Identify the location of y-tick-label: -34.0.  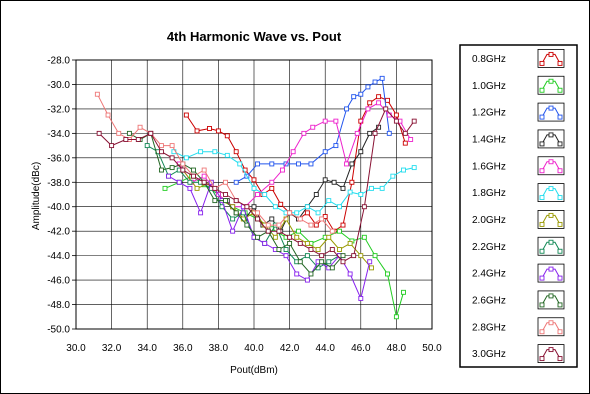
(58, 134).